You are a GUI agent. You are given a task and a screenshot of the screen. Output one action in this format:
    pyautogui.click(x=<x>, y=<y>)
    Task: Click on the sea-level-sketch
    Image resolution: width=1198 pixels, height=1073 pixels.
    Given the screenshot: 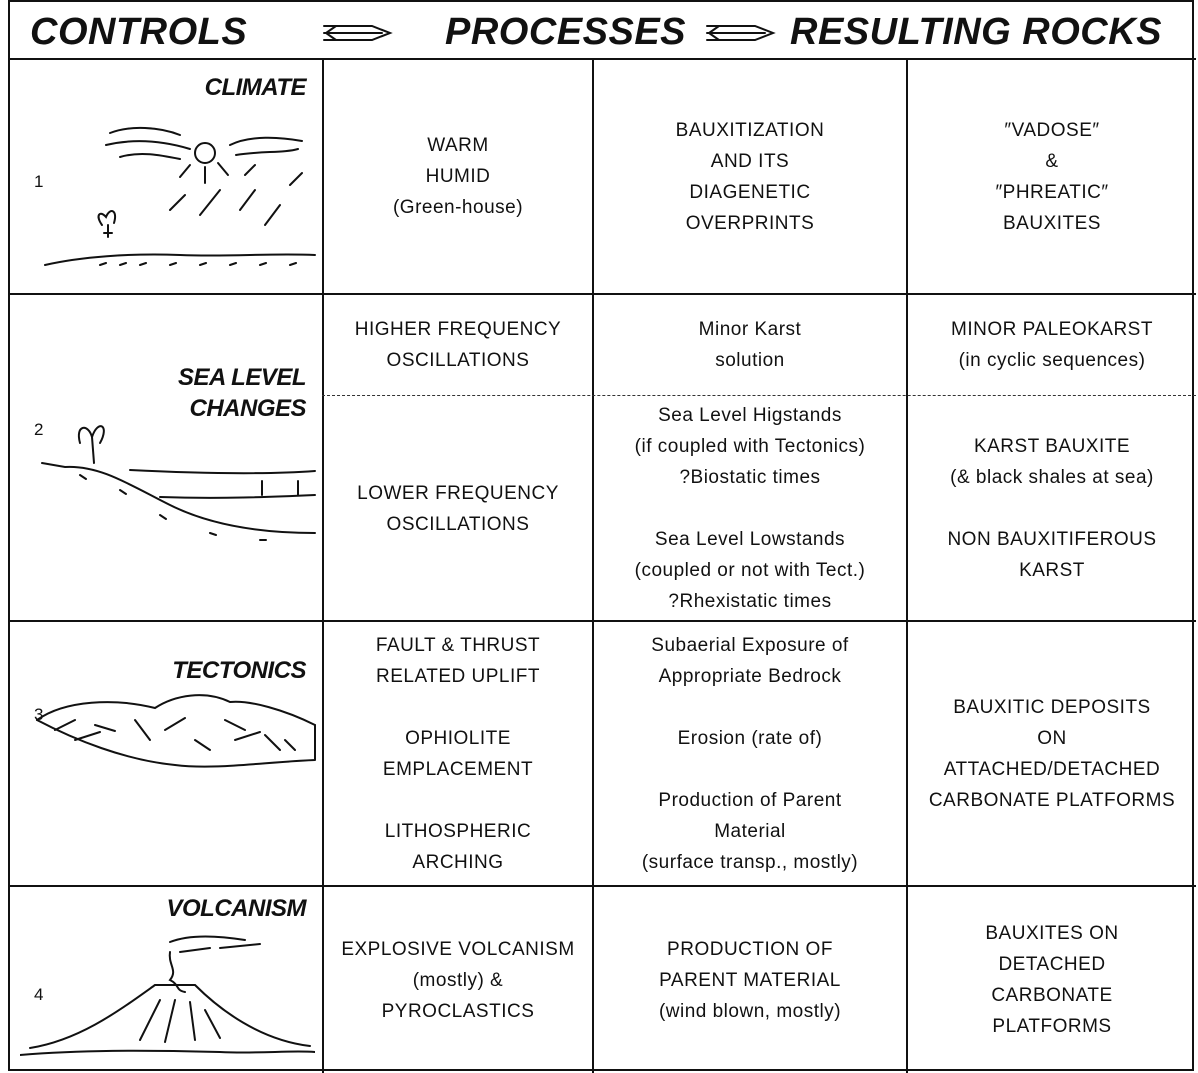 What is the action you would take?
    pyautogui.click(x=178, y=483)
    